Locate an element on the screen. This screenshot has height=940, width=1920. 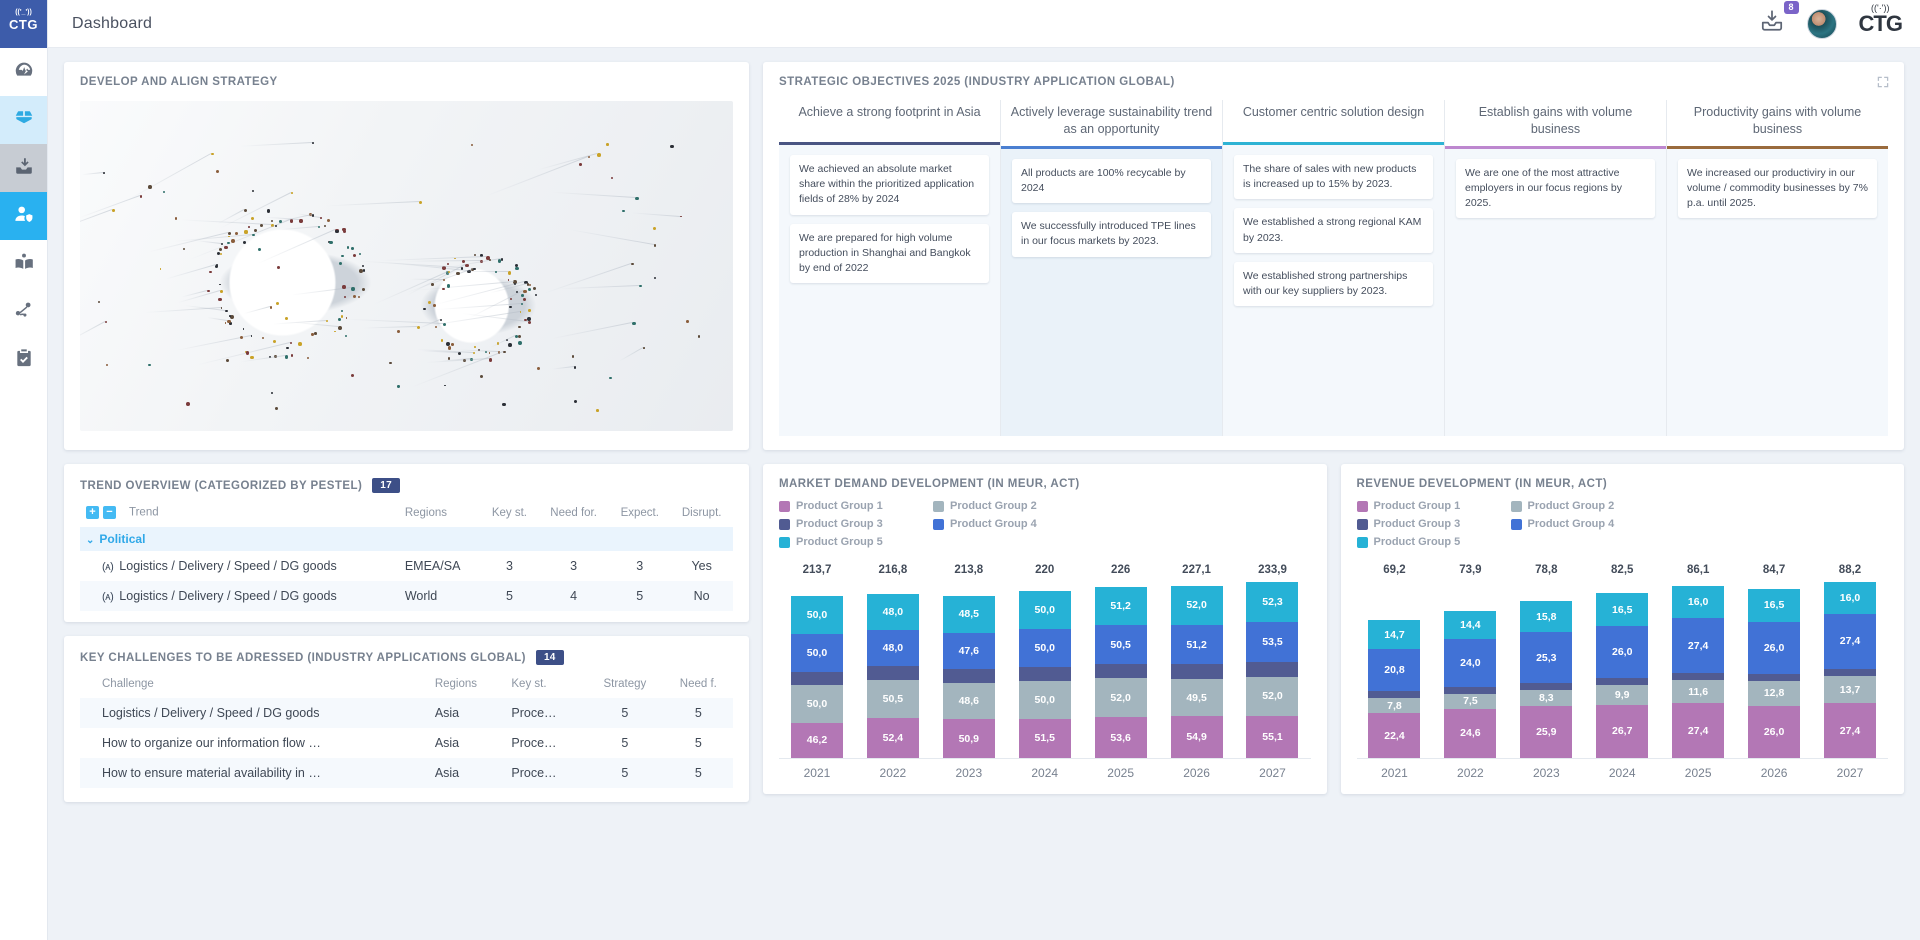
bar-segment: 11,6 is located at coordinates (1698, 692).